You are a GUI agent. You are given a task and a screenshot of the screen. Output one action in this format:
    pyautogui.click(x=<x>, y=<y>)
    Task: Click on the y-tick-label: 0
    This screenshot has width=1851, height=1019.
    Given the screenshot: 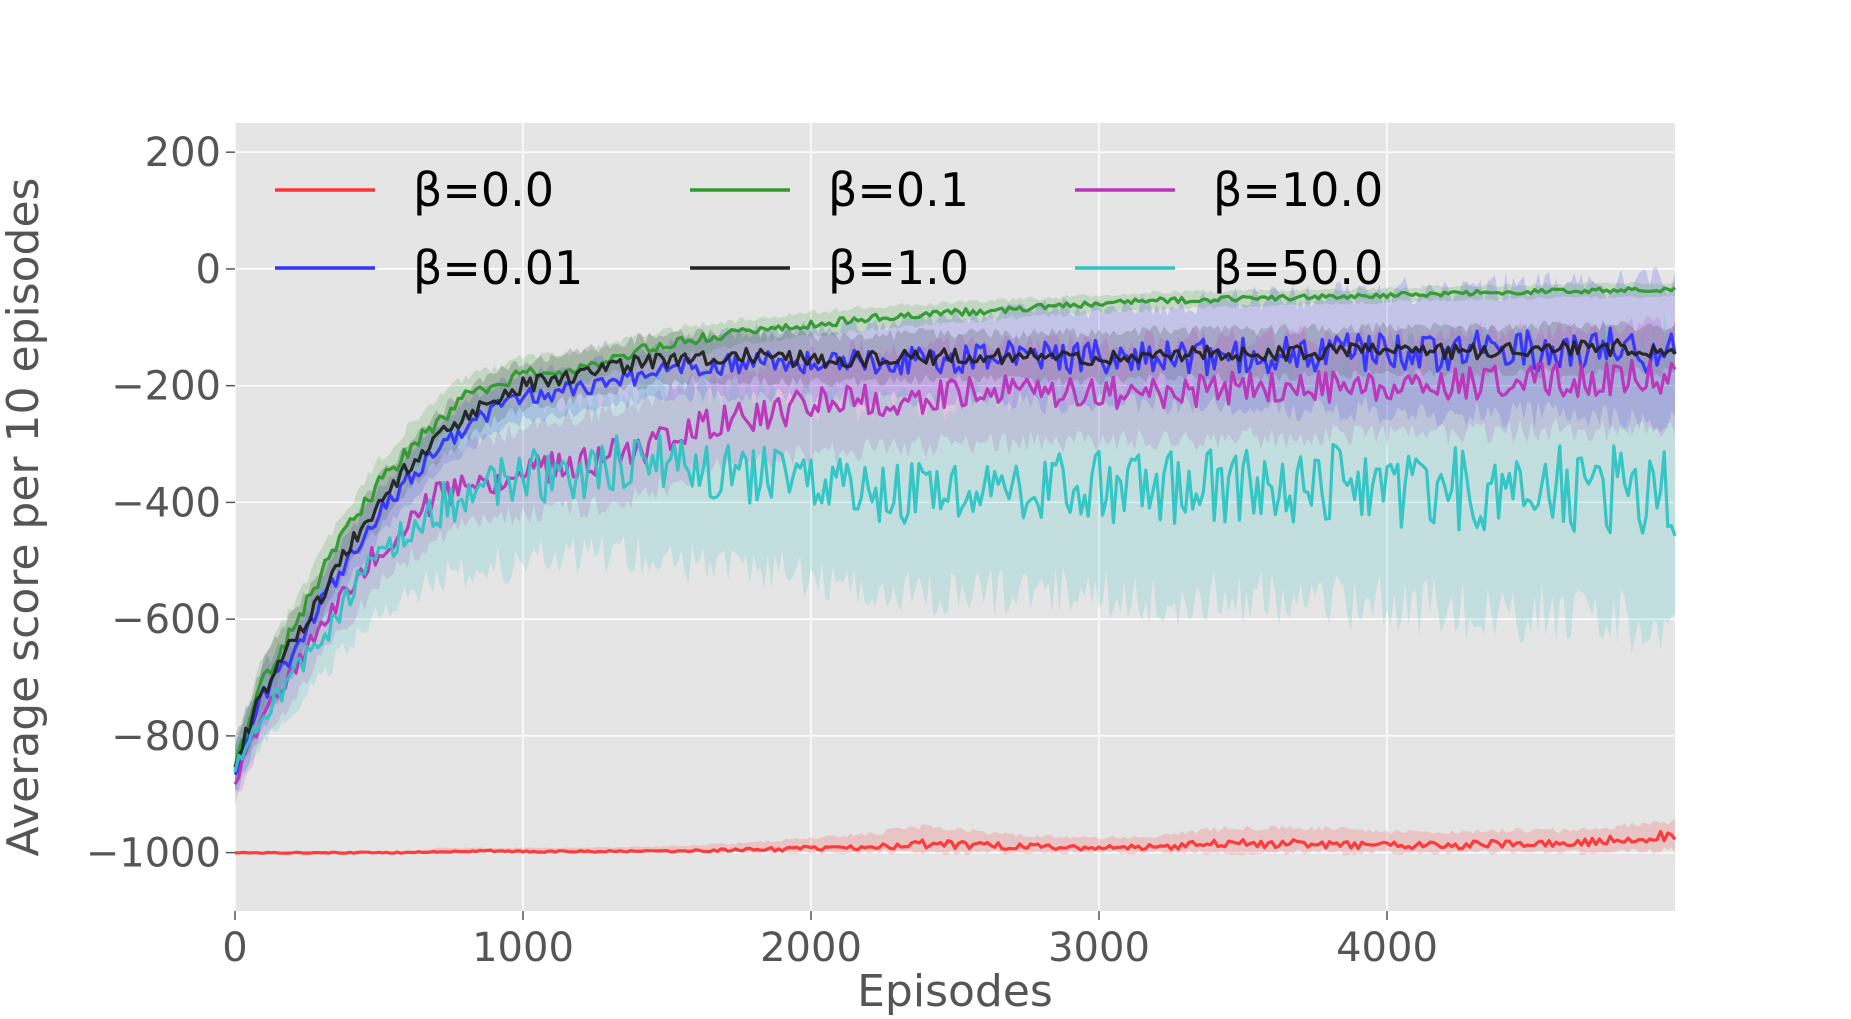 What is the action you would take?
    pyautogui.click(x=208, y=270)
    